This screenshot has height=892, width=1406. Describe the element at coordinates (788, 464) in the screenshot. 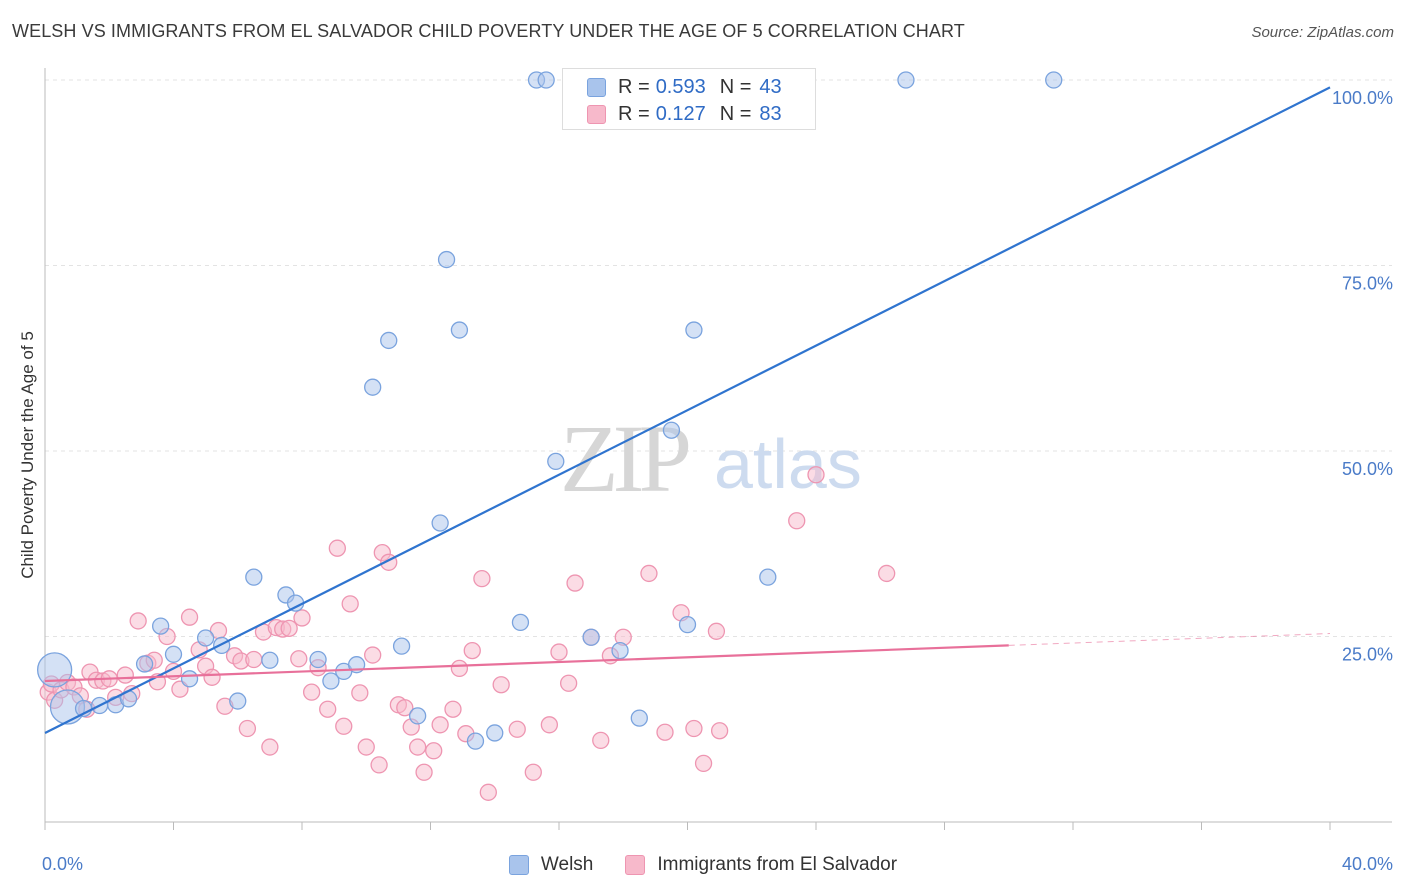

I see `watermark-atlas: atlas` at that location.